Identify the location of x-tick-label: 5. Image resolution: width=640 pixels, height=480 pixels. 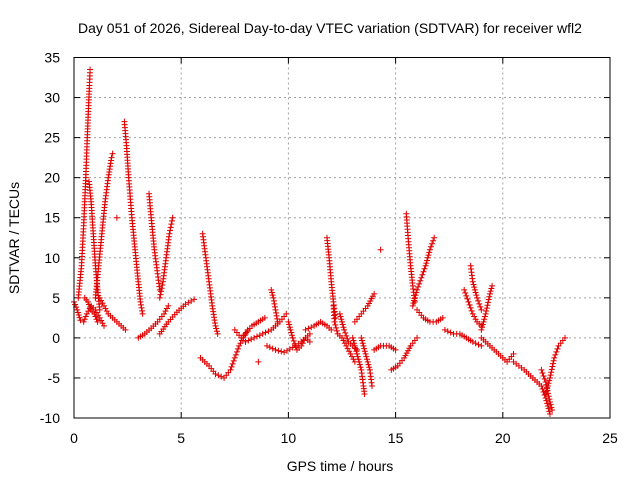
(181, 438).